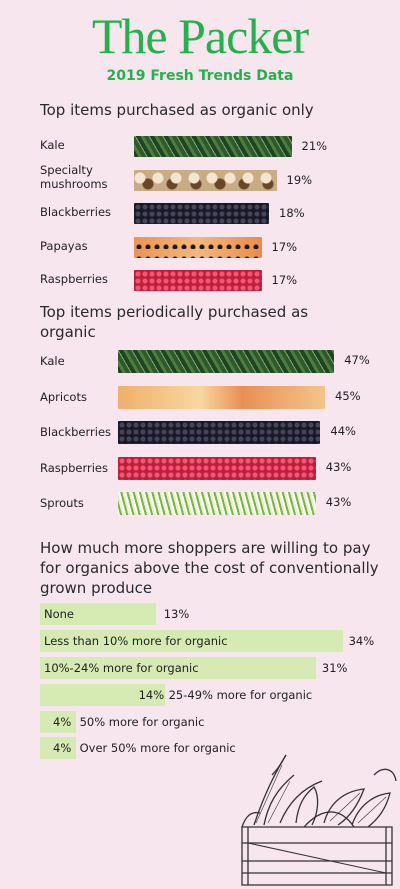 The height and width of the screenshot is (889, 400). Describe the element at coordinates (52, 145) in the screenshot. I see `organic-only-label: Kale` at that location.